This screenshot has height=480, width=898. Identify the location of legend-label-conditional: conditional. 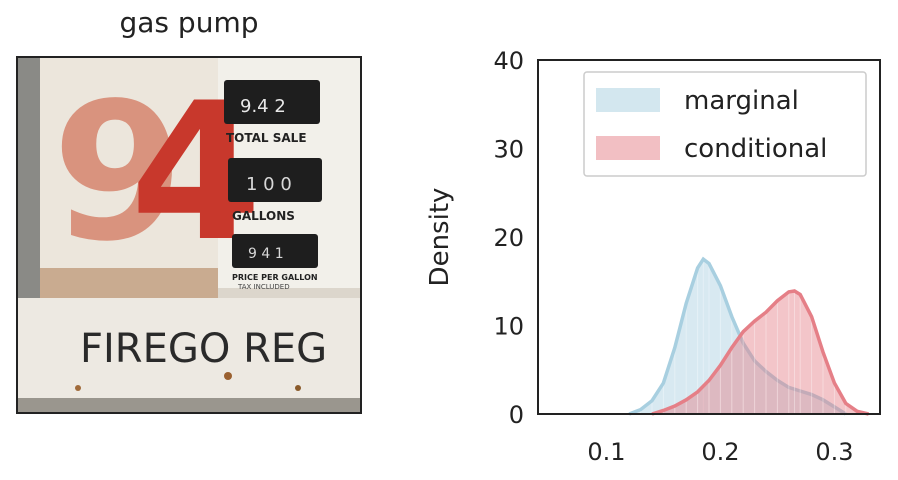
(755, 149).